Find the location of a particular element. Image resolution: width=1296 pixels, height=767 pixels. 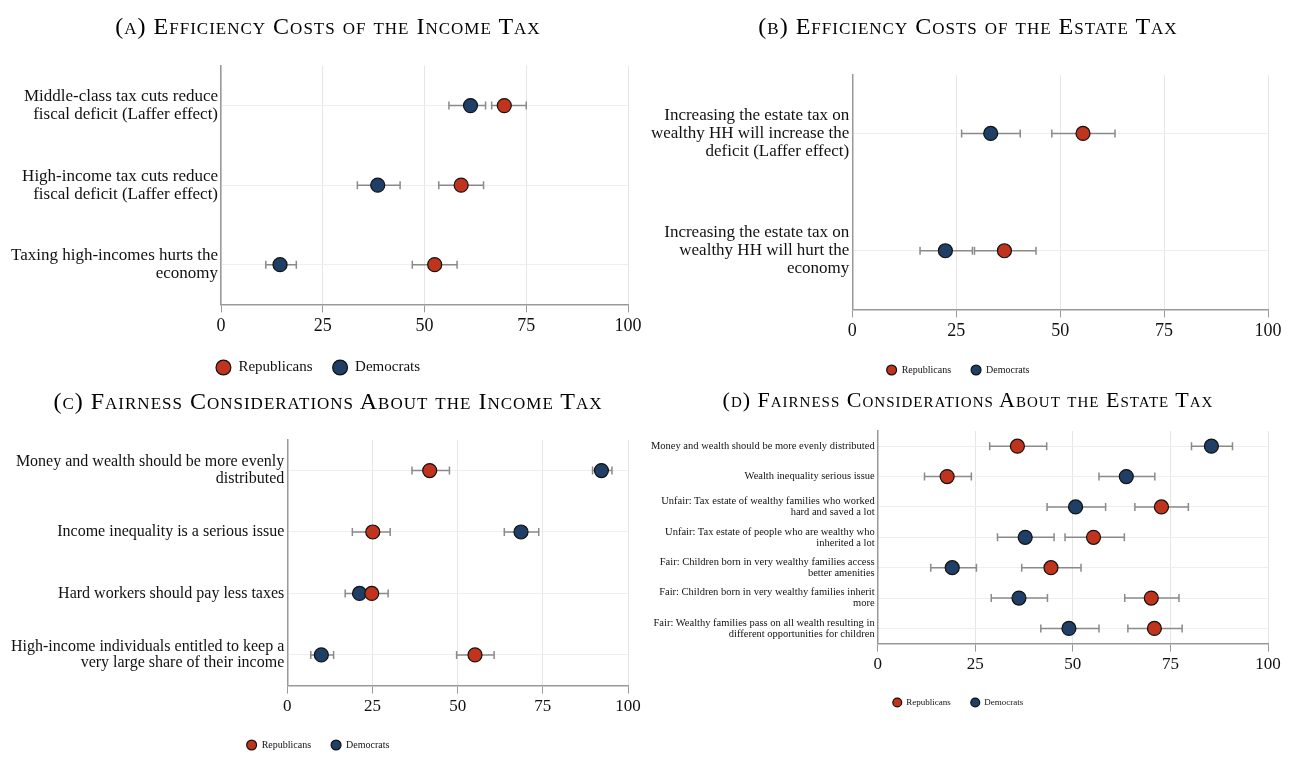

chart-title: (a) Efficiency Costs of the Income Tax is located at coordinates (328, 26).